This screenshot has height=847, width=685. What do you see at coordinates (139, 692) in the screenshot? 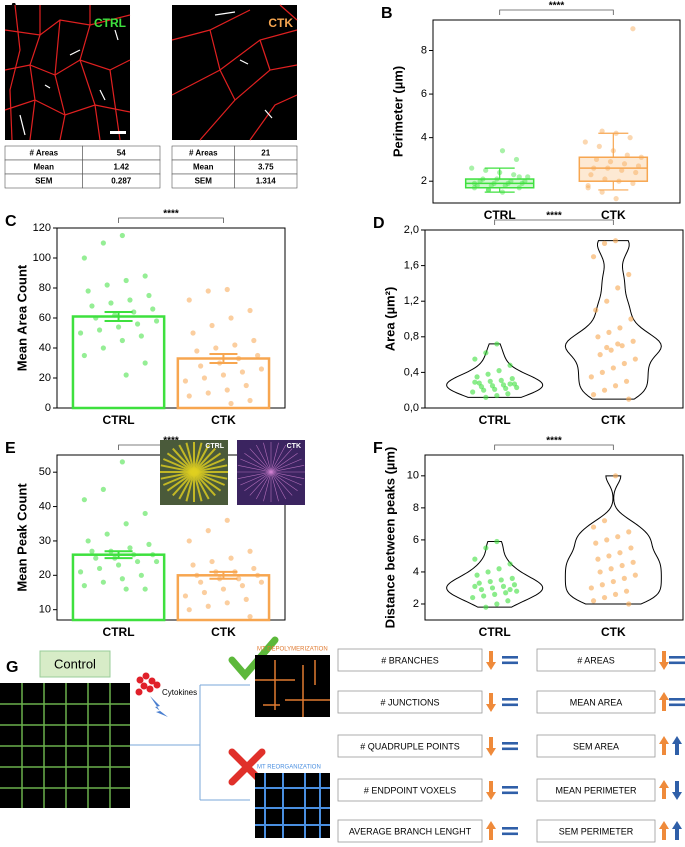
I see `cytokine` at bounding box center [139, 692].